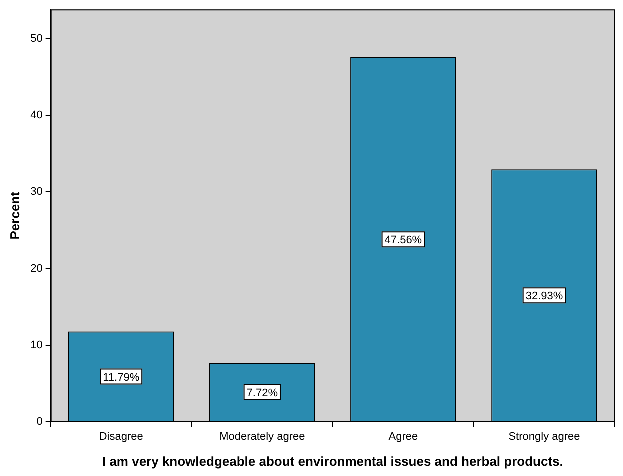  I want to click on data-label: 47.56%, so click(403, 240).